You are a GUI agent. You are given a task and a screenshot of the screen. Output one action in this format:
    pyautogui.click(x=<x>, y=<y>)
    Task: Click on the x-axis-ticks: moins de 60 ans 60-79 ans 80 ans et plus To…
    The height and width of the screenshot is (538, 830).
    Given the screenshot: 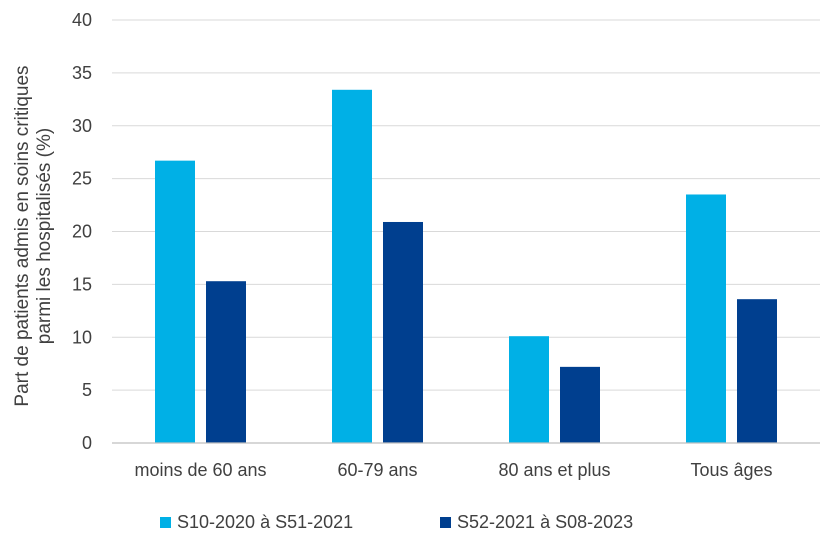 What is the action you would take?
    pyautogui.click(x=453, y=470)
    